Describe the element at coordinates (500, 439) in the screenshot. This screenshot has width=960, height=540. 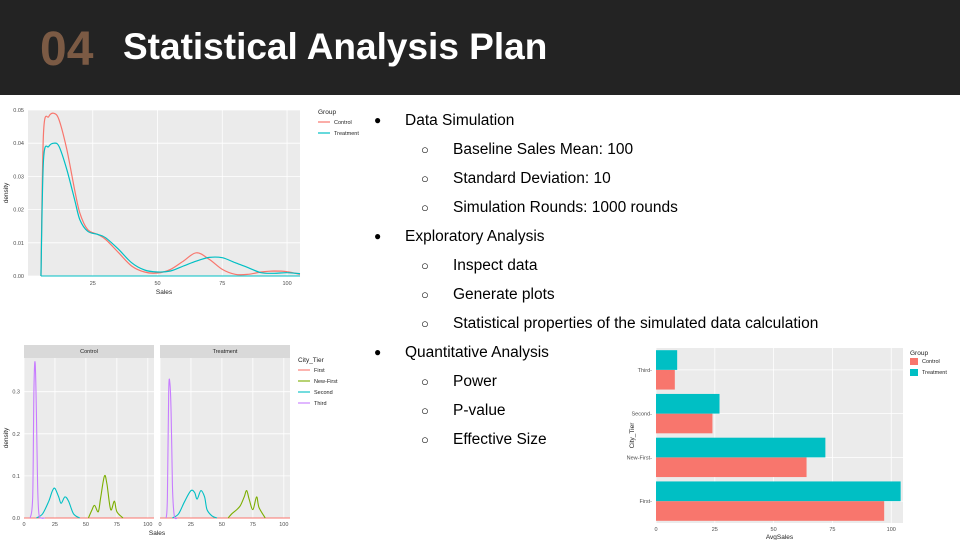
I see `bullet-text: Effective Size` at that location.